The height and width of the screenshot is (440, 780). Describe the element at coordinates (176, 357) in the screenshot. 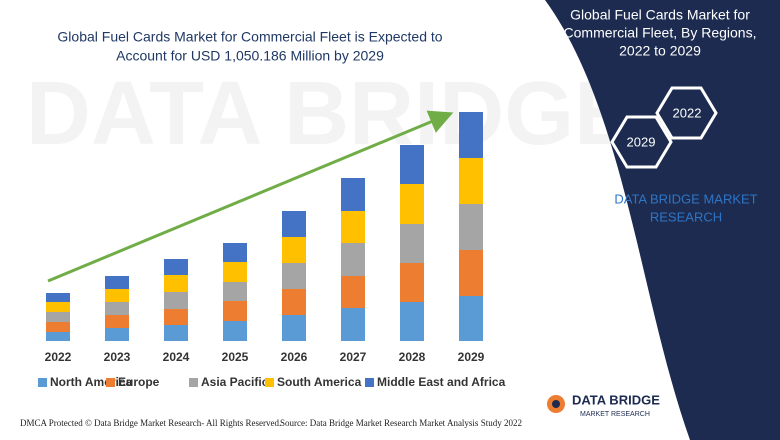

I see `x-tick-label: 2024` at that location.